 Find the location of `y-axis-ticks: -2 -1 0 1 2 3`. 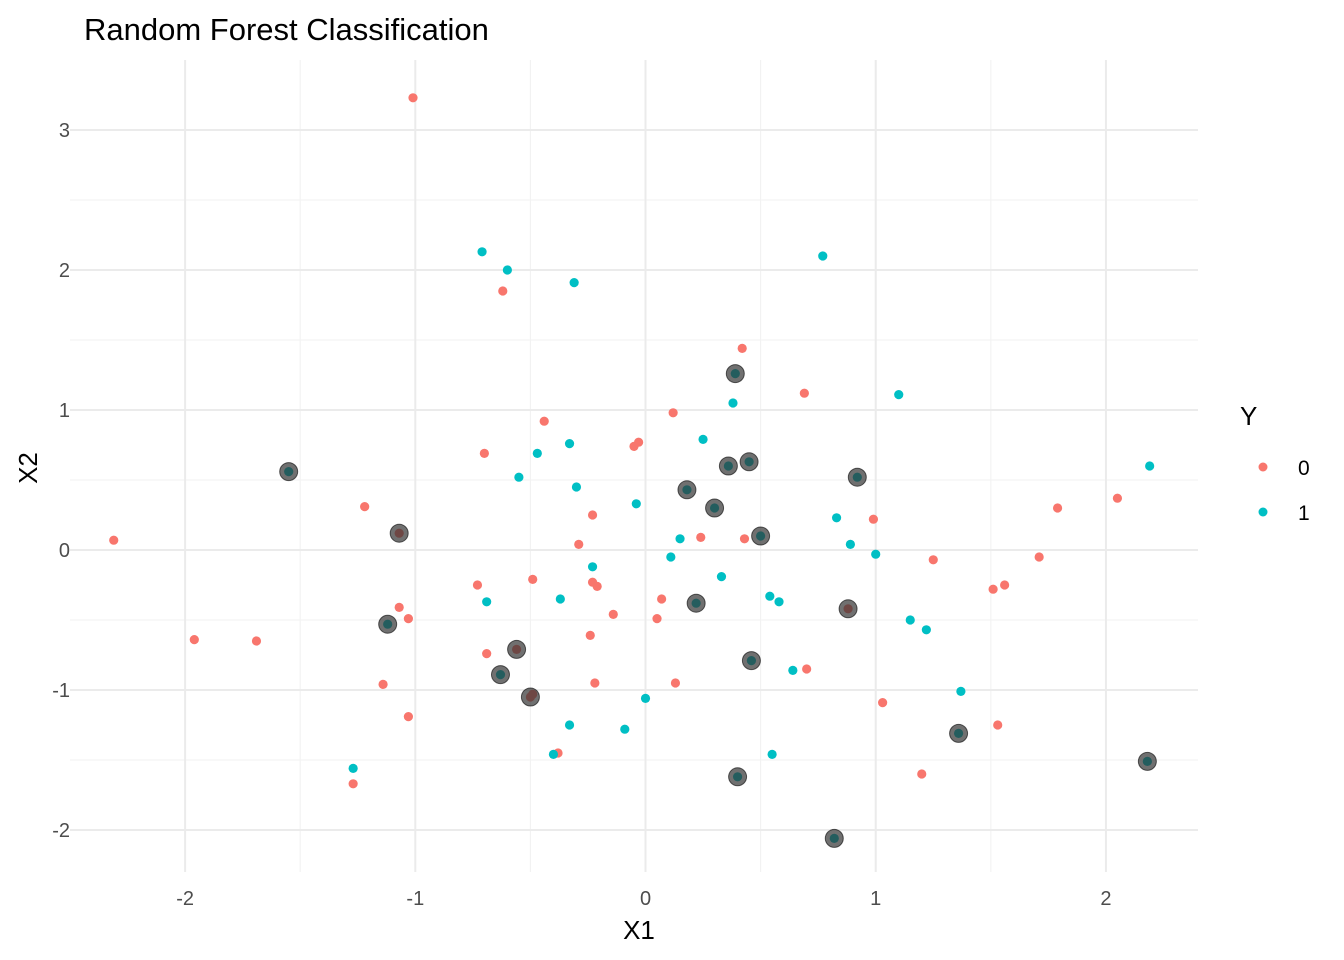

y-axis-ticks: -2 -1 0 1 2 3 is located at coordinates (61, 481).